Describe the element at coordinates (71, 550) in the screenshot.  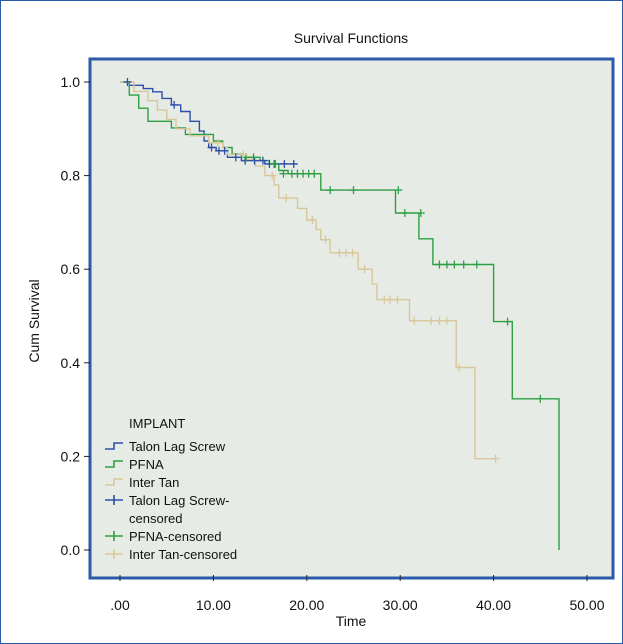
I see `y-tick-label: 0.0` at that location.